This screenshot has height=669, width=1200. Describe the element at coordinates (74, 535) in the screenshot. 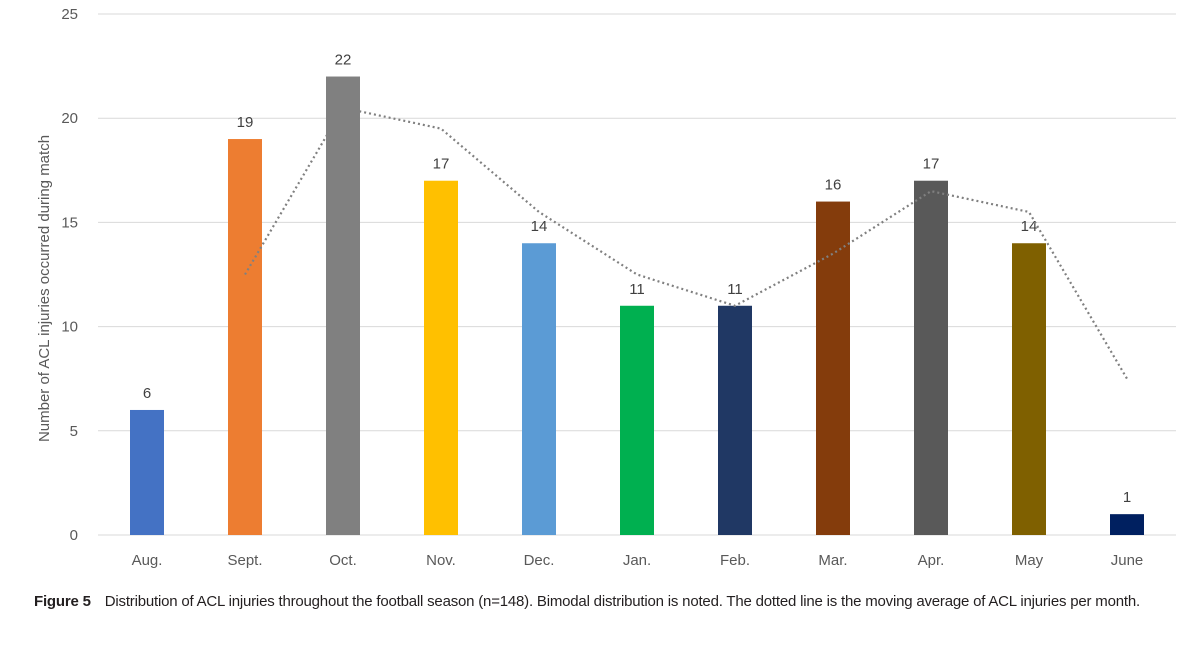

I see `y-tick-label: 0` at that location.